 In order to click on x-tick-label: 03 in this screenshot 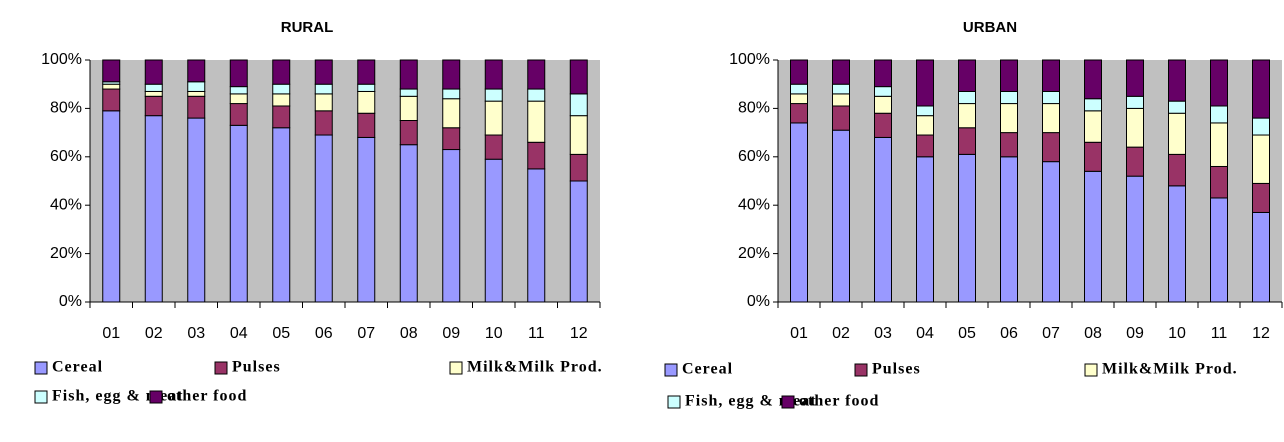, I will do `click(196, 333)`.